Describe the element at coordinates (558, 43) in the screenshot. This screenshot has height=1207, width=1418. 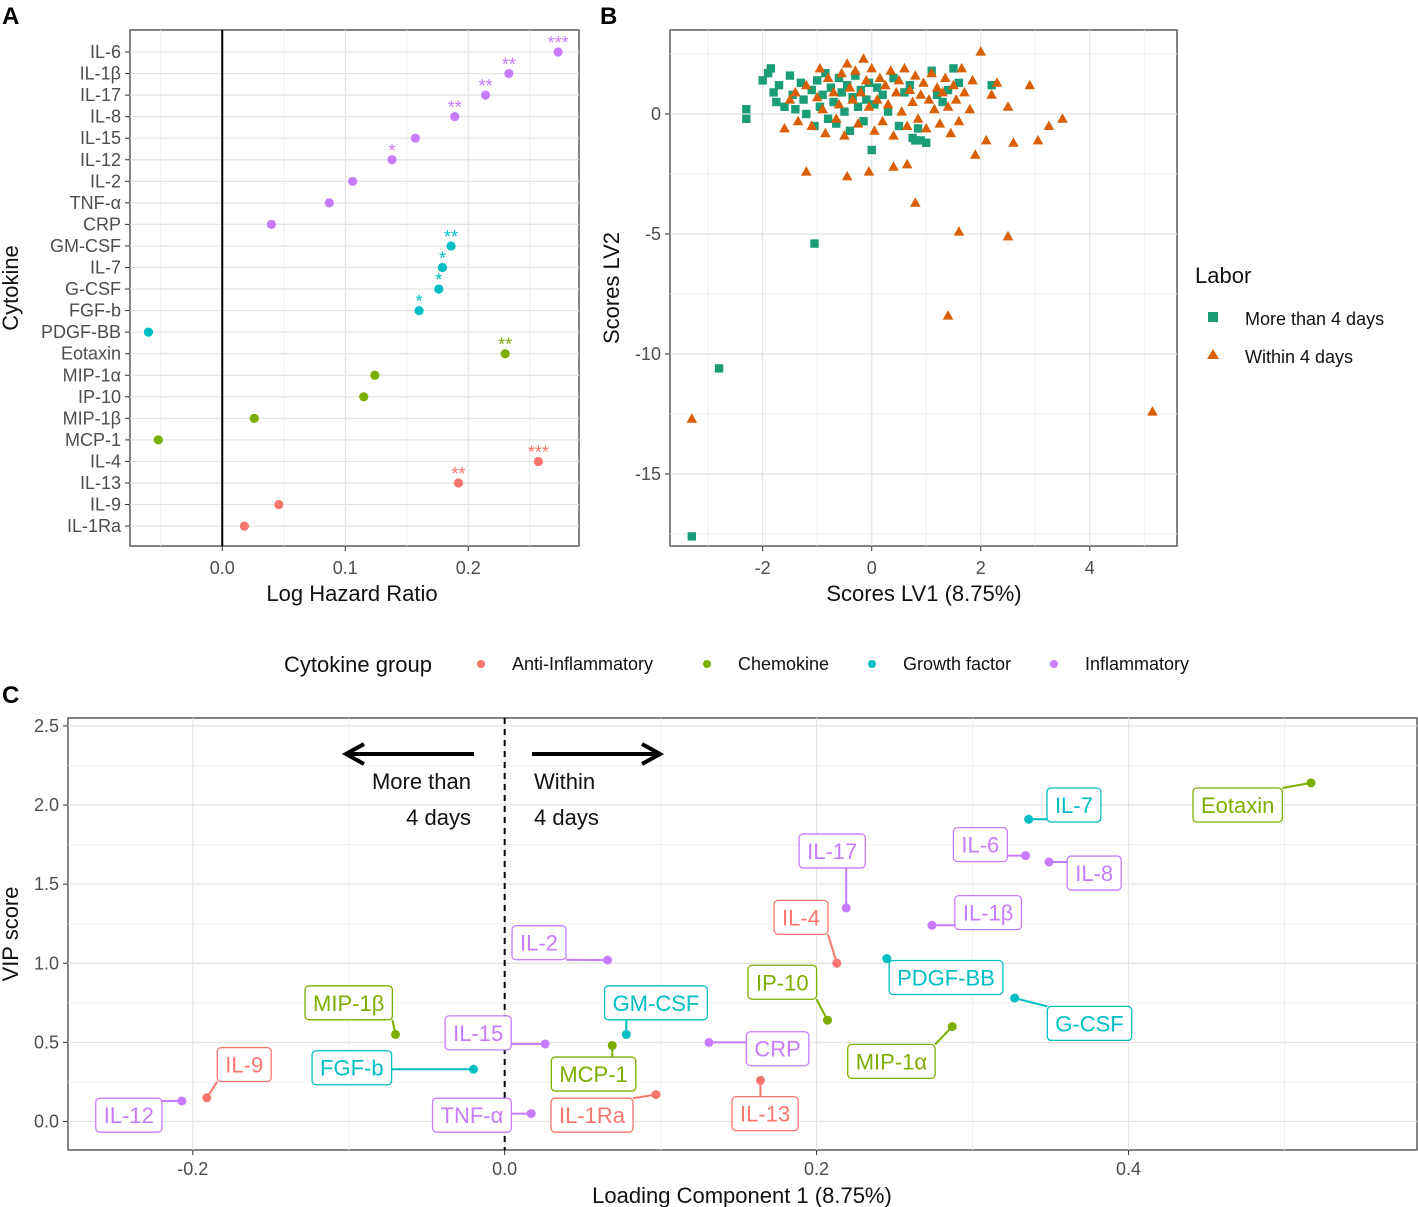
I see `a-sig-il-6: ***` at that location.